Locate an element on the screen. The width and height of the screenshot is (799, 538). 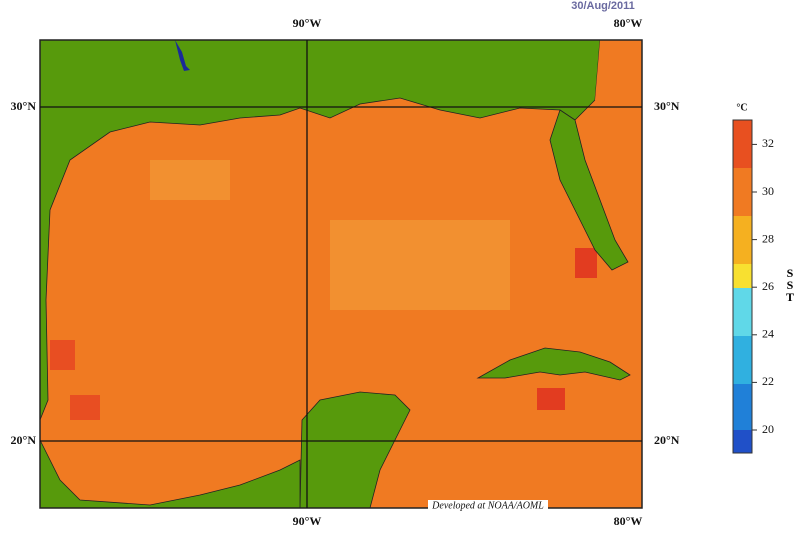
colorbar-tick-label: 32 is located at coordinates (768, 143).